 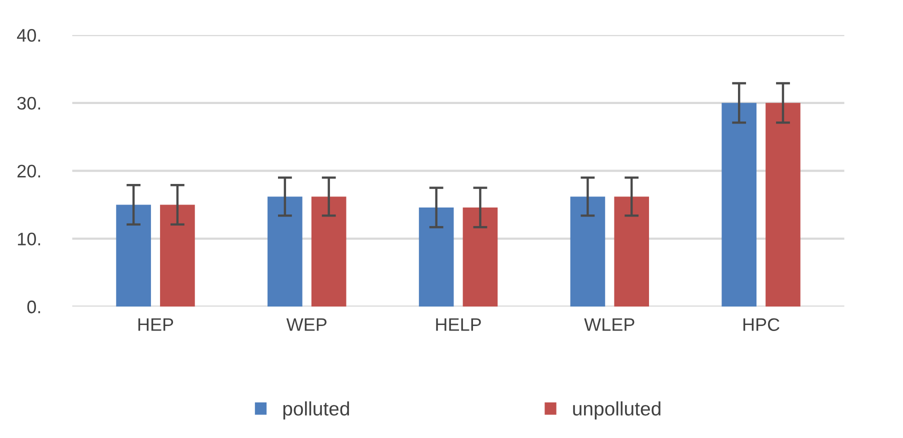 What do you see at coordinates (28, 171) in the screenshot?
I see `y-tick-label: 20.` at bounding box center [28, 171].